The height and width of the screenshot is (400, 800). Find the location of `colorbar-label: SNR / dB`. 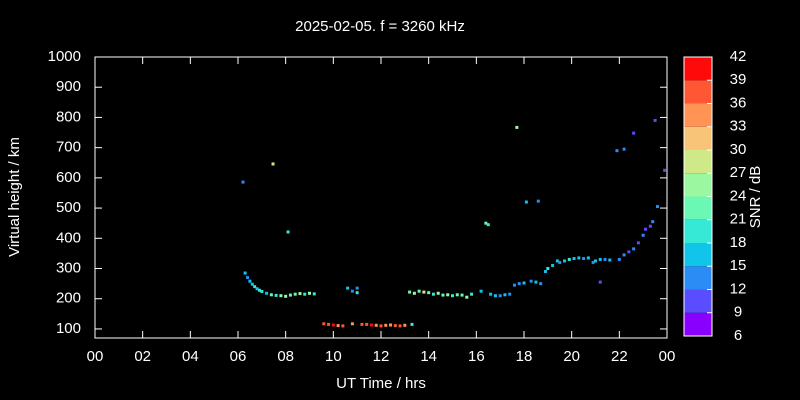

colorbar-label: SNR / dB is located at coordinates (755, 197).